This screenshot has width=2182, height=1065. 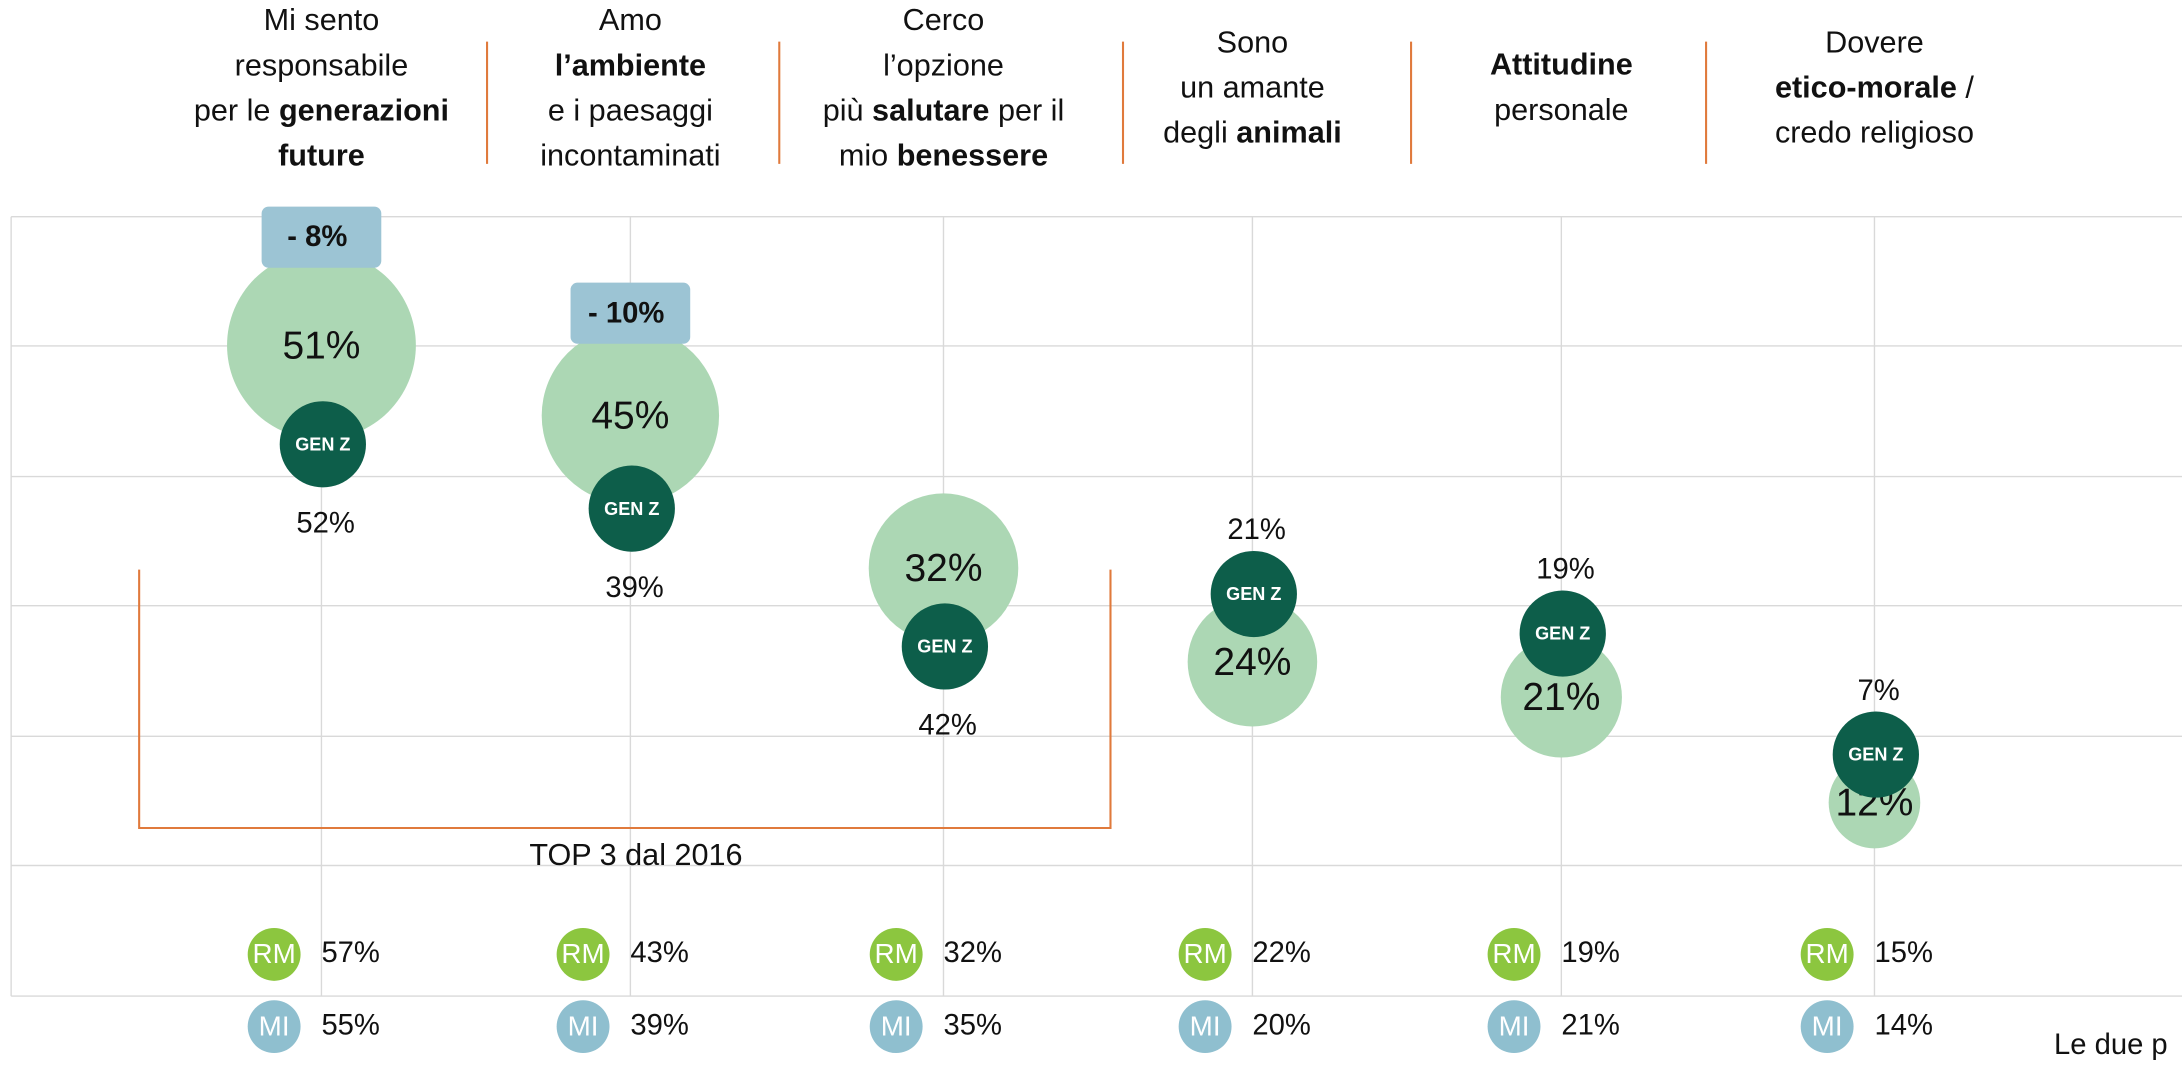 I want to click on header-part: credo religioso, so click(x=1874, y=133).